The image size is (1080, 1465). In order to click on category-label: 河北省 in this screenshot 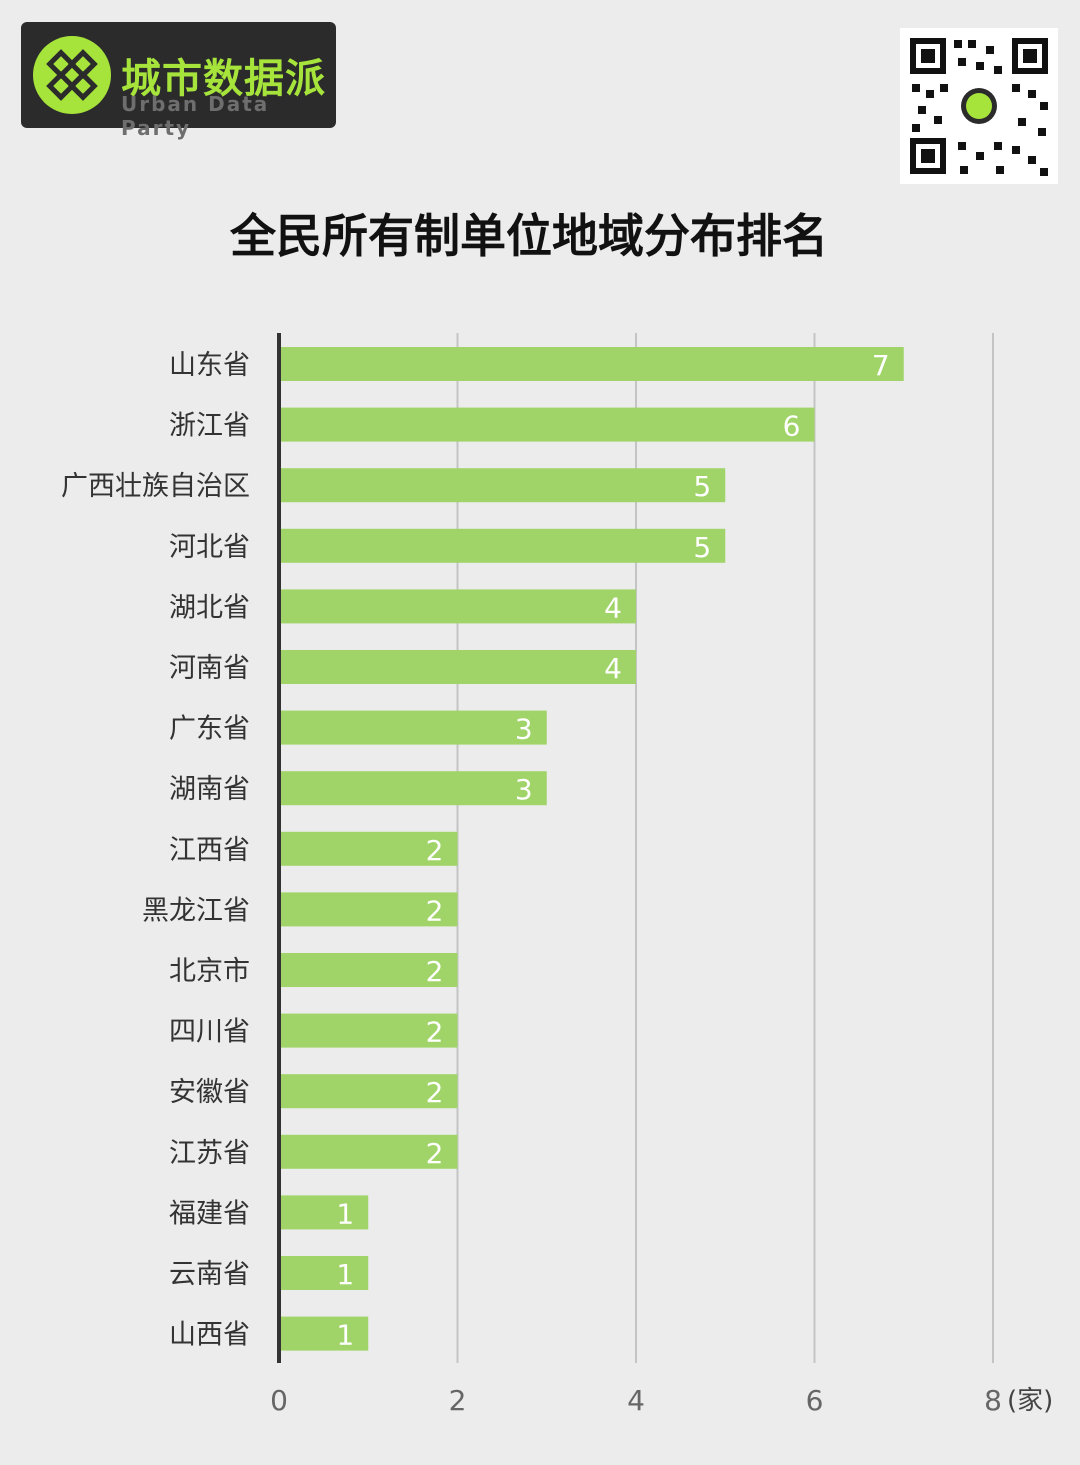, I will do `click(209, 547)`.